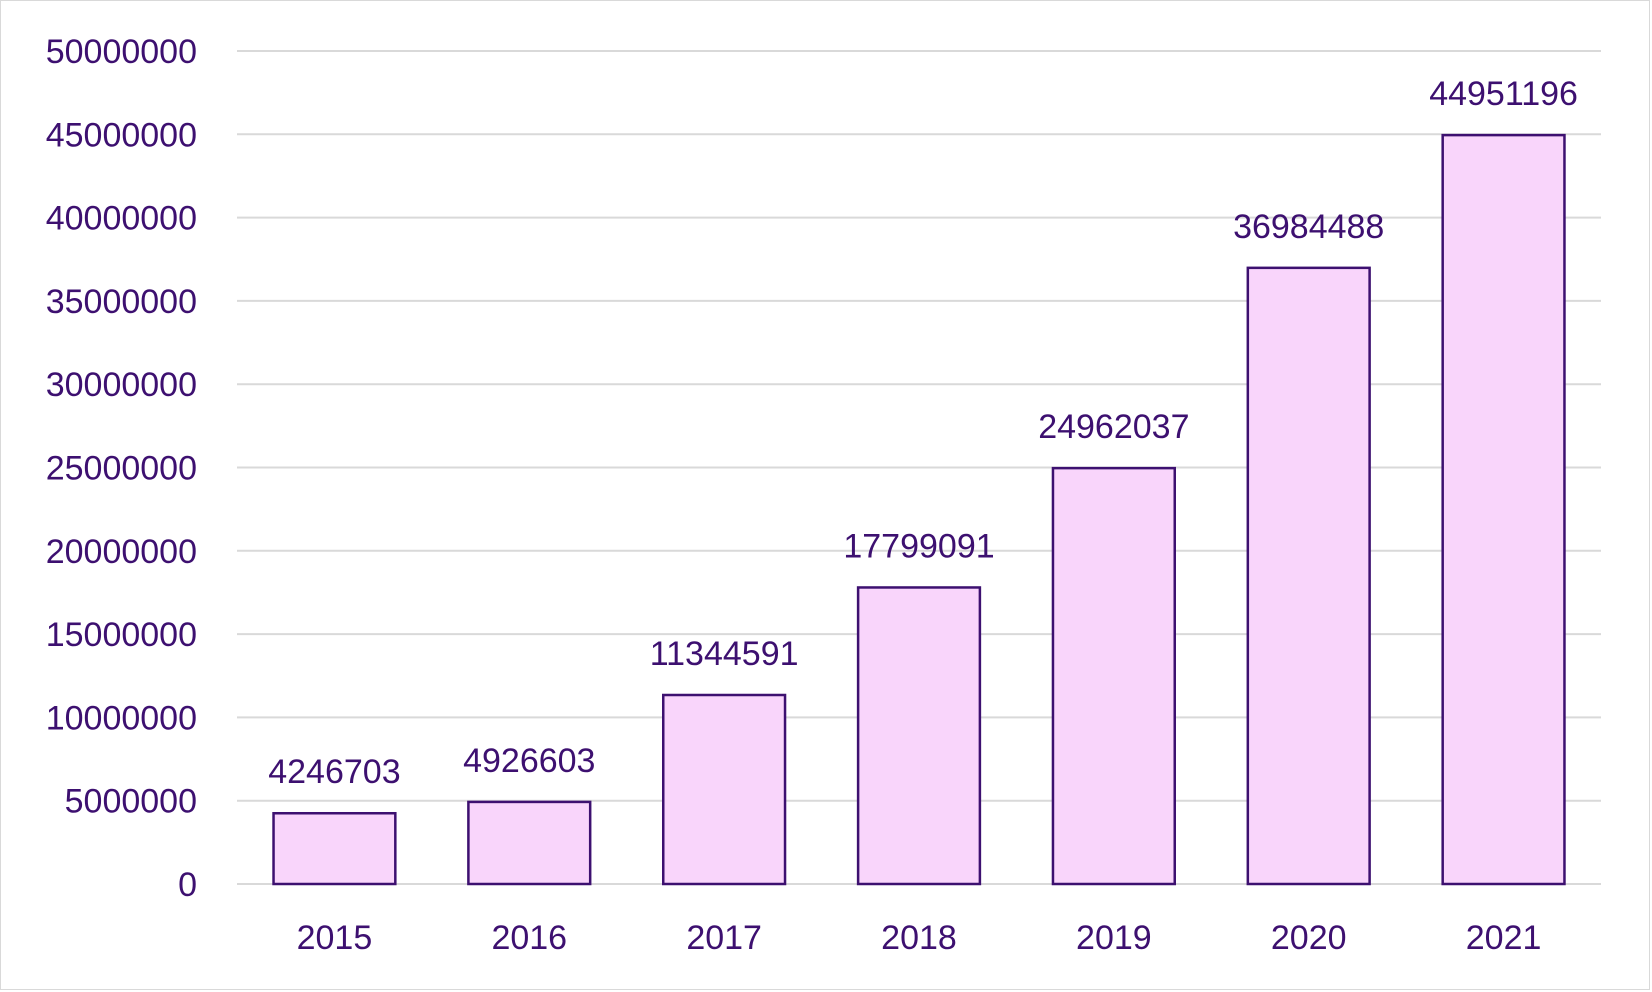 The width and height of the screenshot is (1652, 992). Describe the element at coordinates (121, 718) in the screenshot. I see `y-tick-label: 10000000` at that location.